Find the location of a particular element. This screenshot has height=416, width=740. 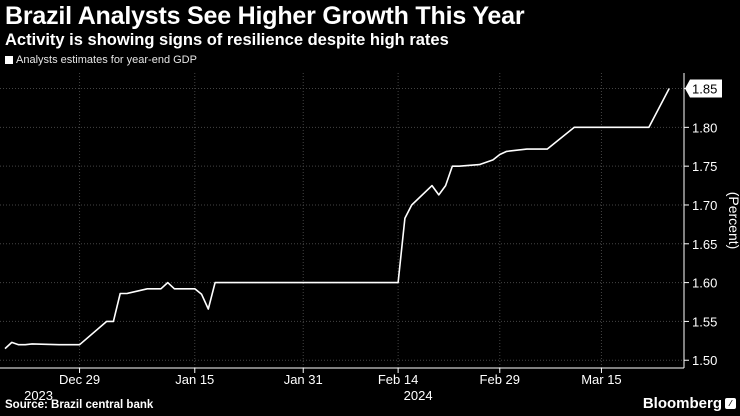

x-tick-label: Feb 14 is located at coordinates (398, 379).